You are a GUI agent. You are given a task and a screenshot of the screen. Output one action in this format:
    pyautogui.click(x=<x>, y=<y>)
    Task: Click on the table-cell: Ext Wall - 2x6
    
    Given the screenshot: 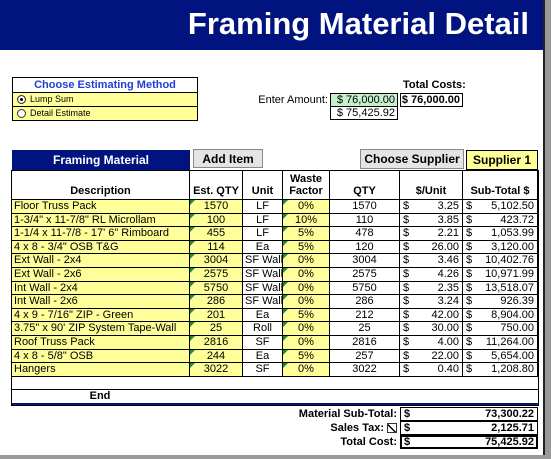 What is the action you would take?
    pyautogui.click(x=101, y=275)
    